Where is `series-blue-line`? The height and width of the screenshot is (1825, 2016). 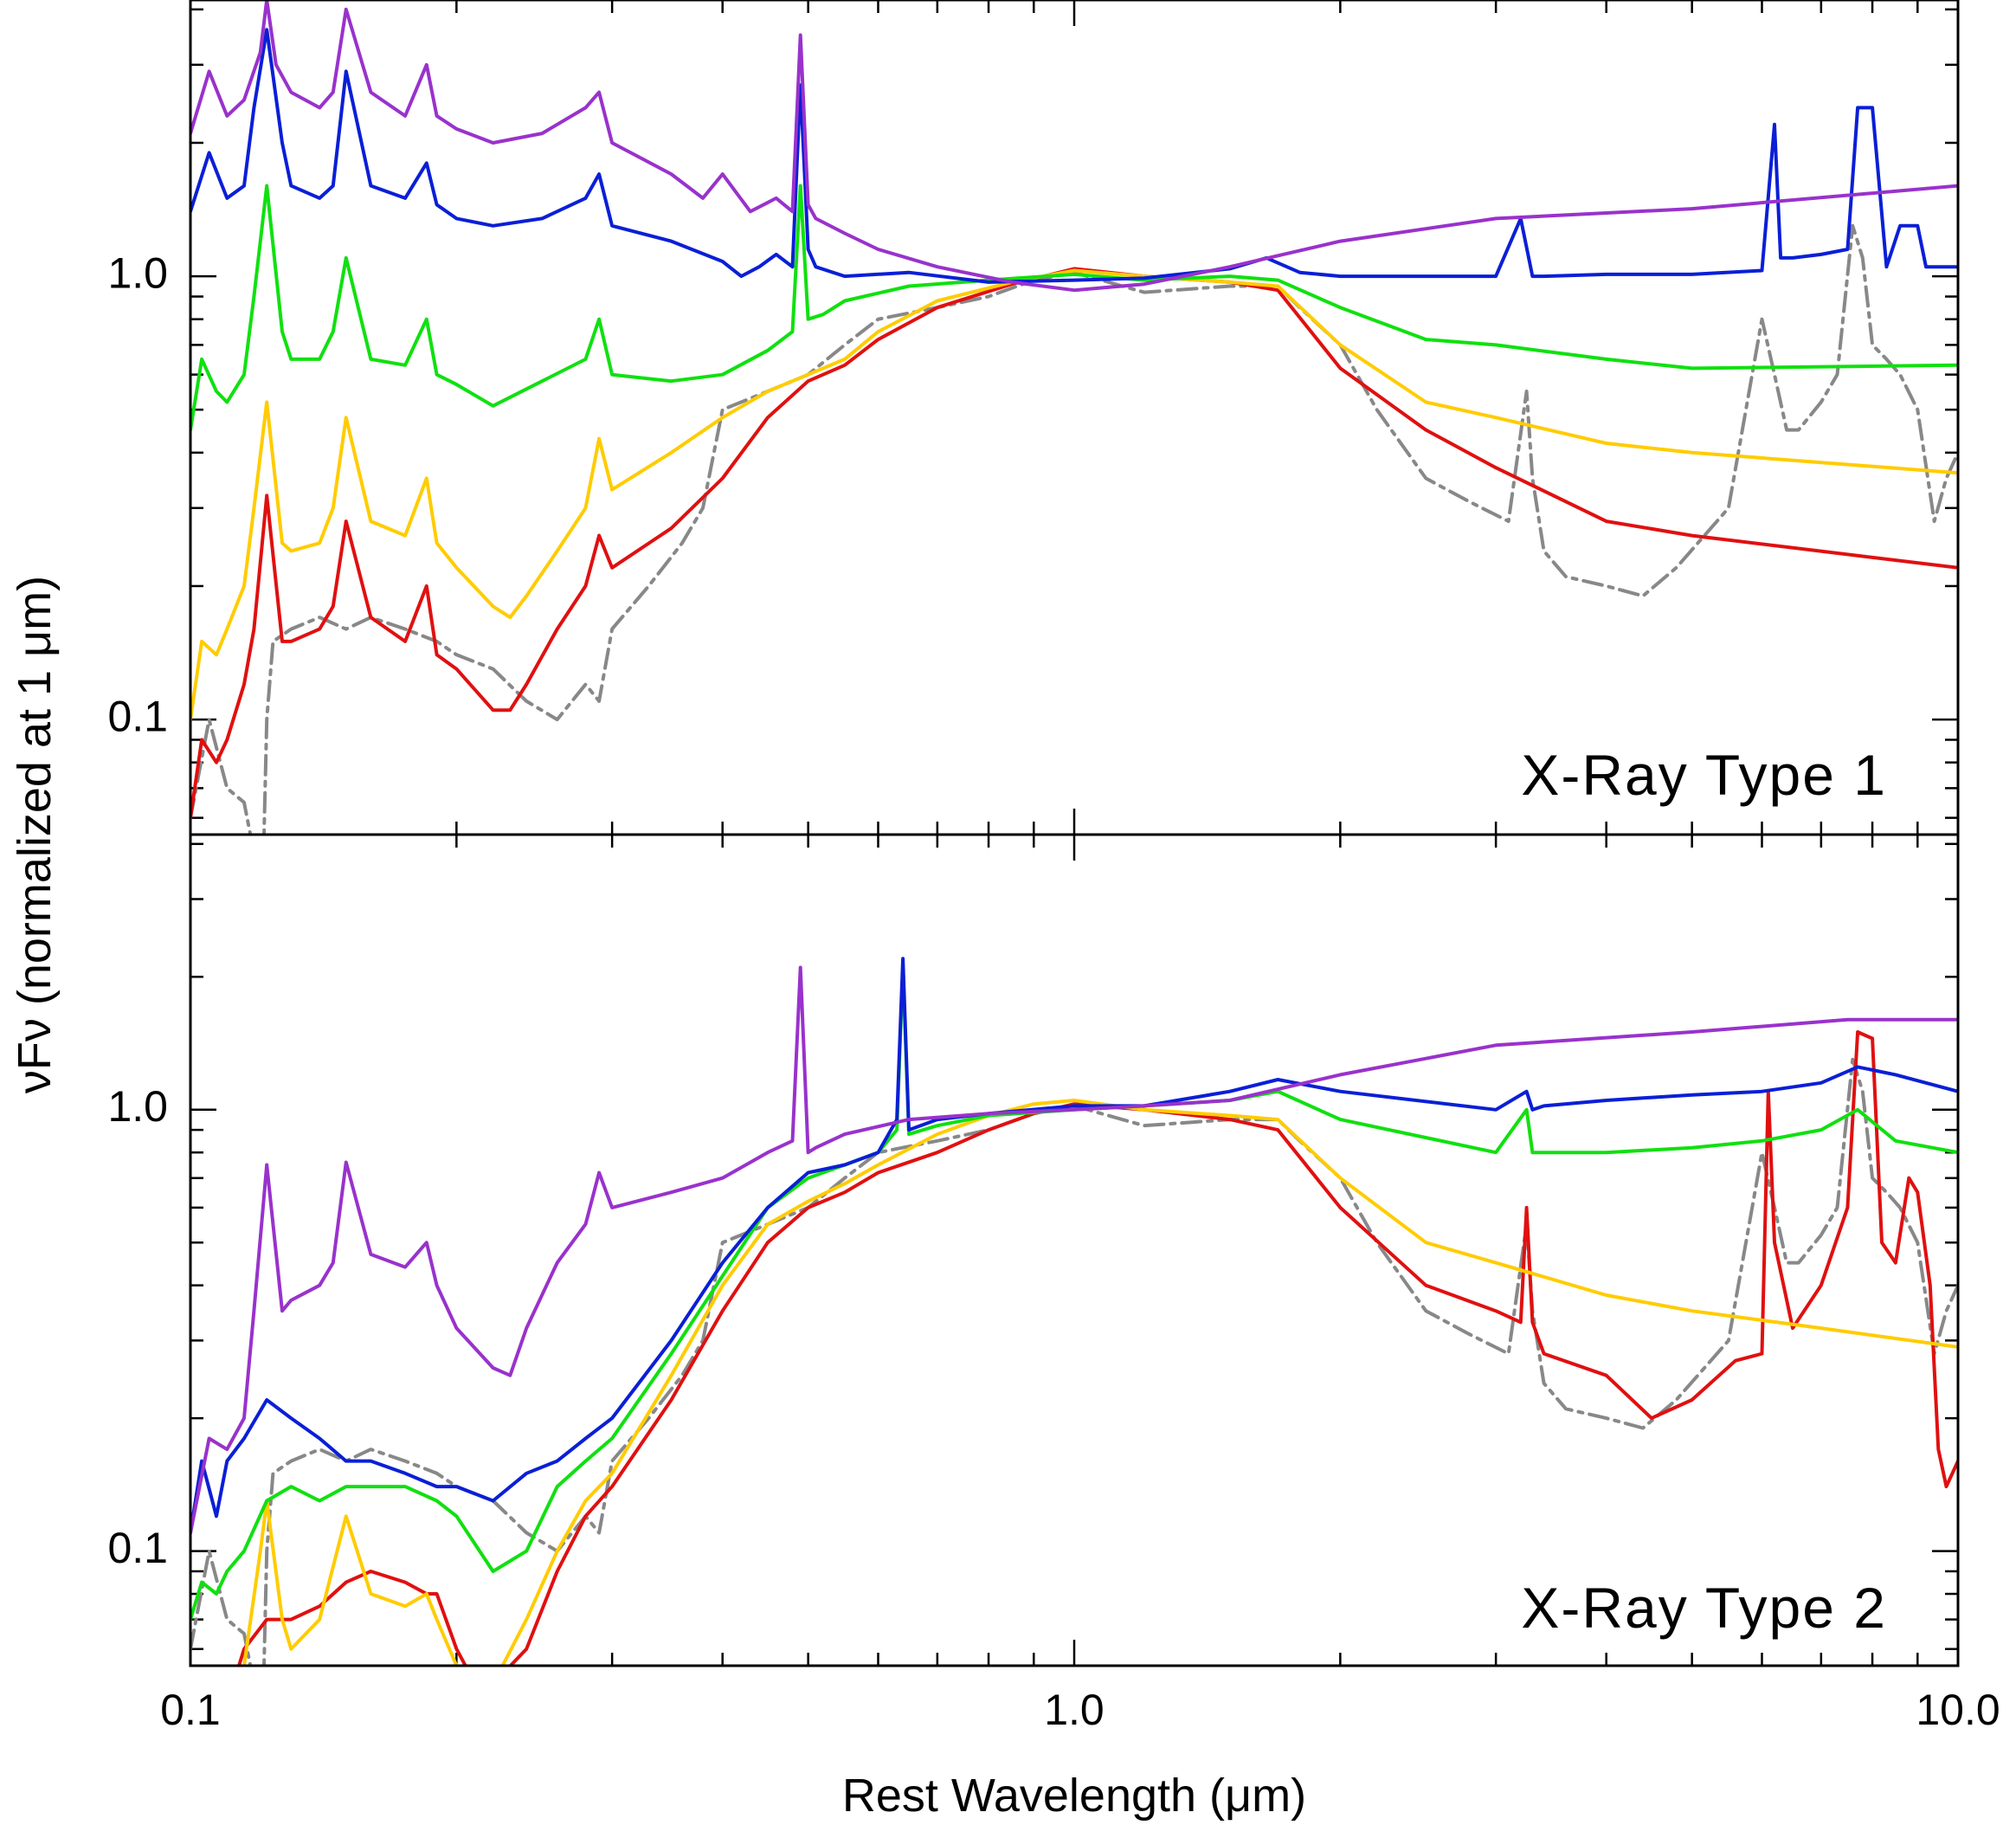
series-blue-line is located at coordinates (1074, 156).